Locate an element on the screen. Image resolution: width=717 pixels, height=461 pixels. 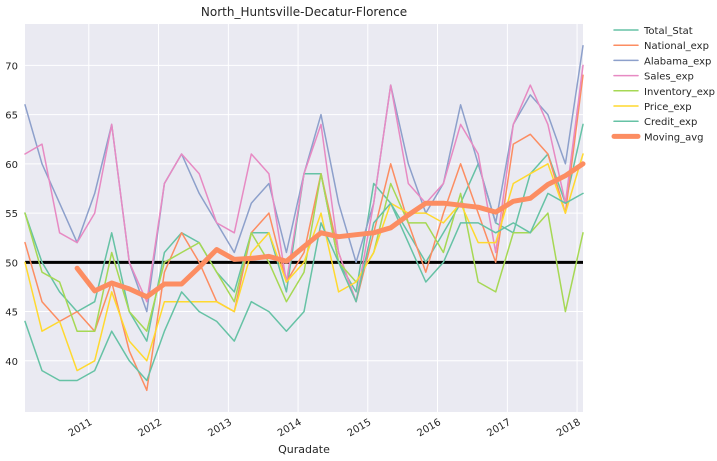
x-tick-label: 2012 is located at coordinates (150, 428).